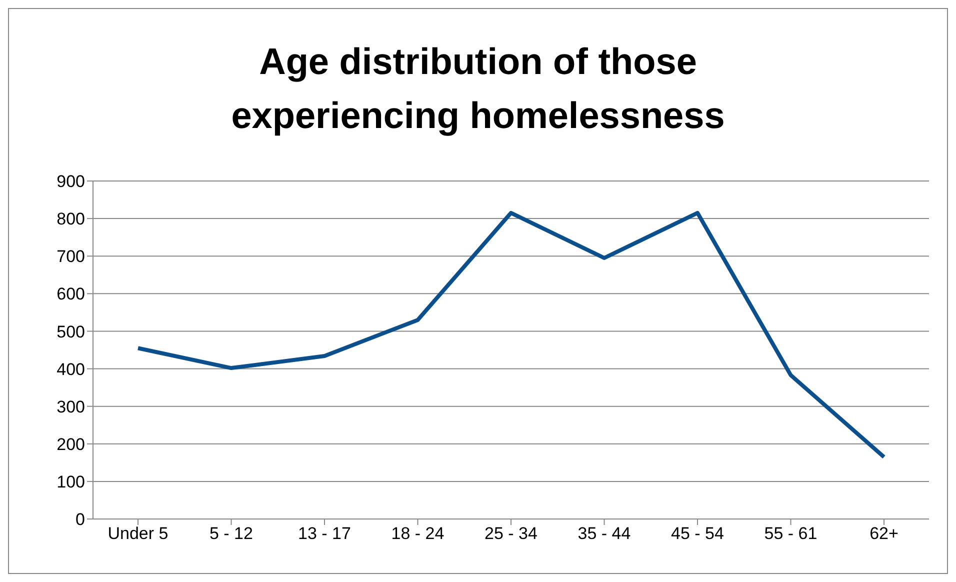 The width and height of the screenshot is (956, 582). What do you see at coordinates (70, 332) in the screenshot?
I see `y-tick-label: 500` at bounding box center [70, 332].